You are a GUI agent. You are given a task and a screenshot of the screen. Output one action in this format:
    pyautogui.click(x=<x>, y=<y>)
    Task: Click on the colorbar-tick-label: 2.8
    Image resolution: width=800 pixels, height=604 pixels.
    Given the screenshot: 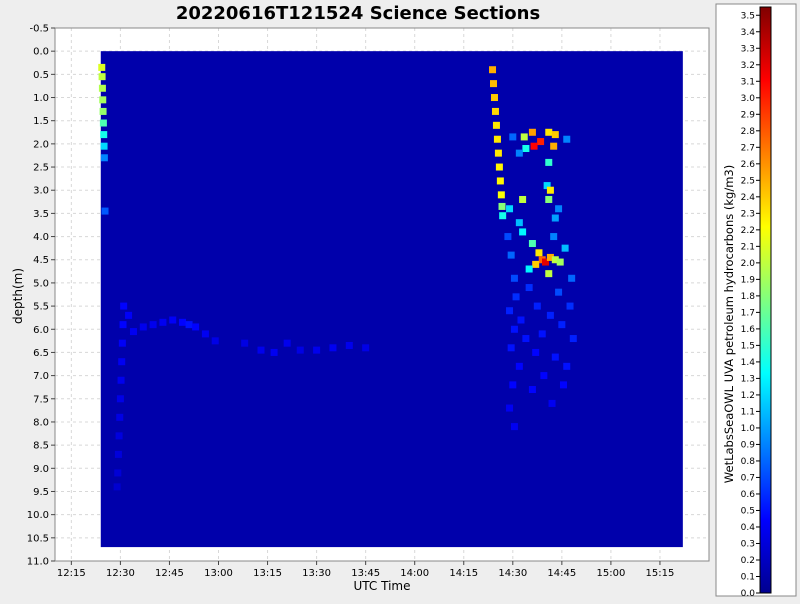 What is the action you would take?
    pyautogui.click(x=748, y=132)
    